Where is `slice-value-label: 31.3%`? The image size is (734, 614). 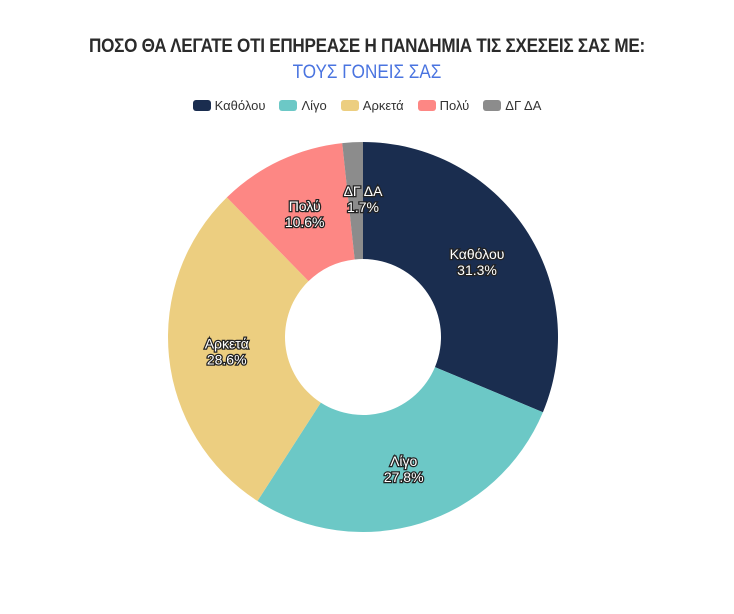 slice-value-label: 31.3% is located at coordinates (477, 270).